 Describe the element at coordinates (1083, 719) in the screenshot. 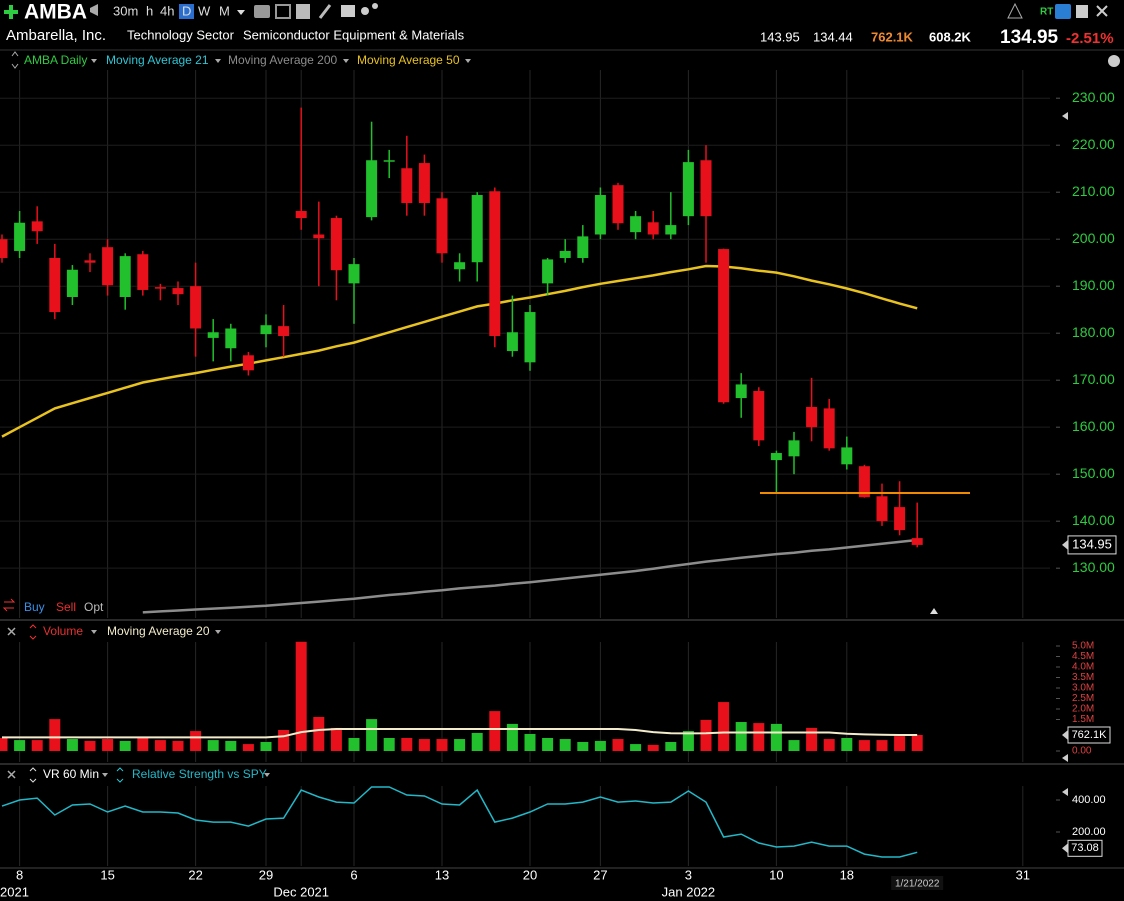

I see `y-tick-label: 1.5M` at that location.